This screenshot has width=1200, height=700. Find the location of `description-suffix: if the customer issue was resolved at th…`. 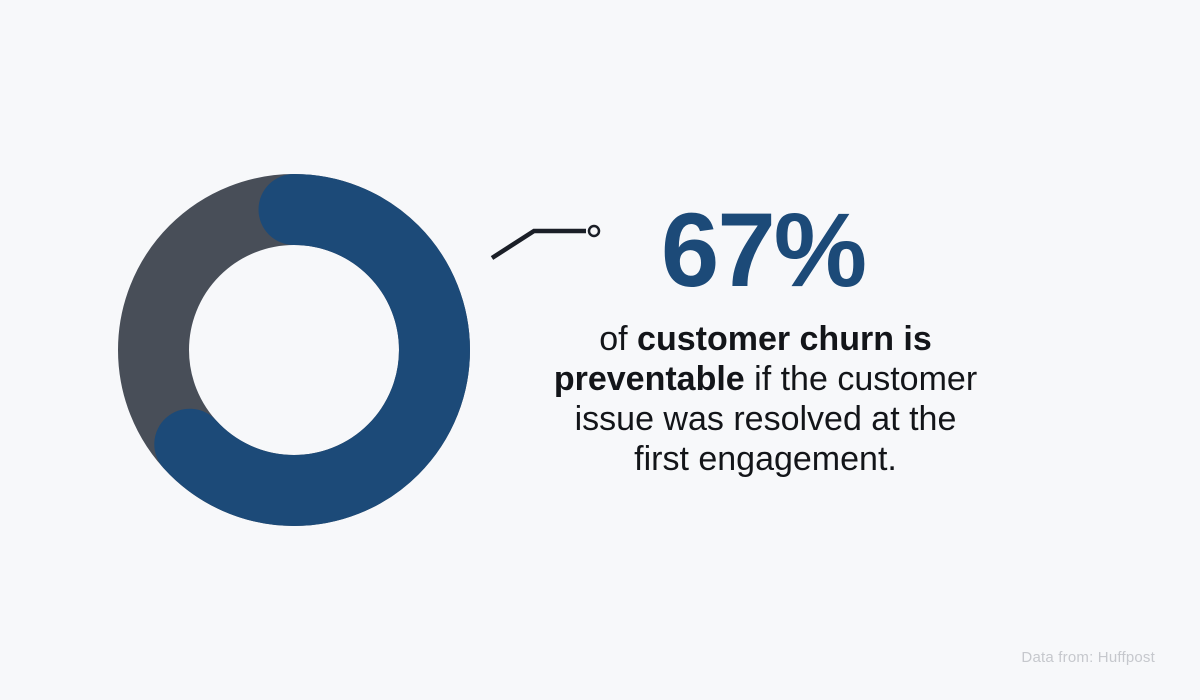

description-suffix: if the customer issue was resolved at th… is located at coordinates (776, 419).